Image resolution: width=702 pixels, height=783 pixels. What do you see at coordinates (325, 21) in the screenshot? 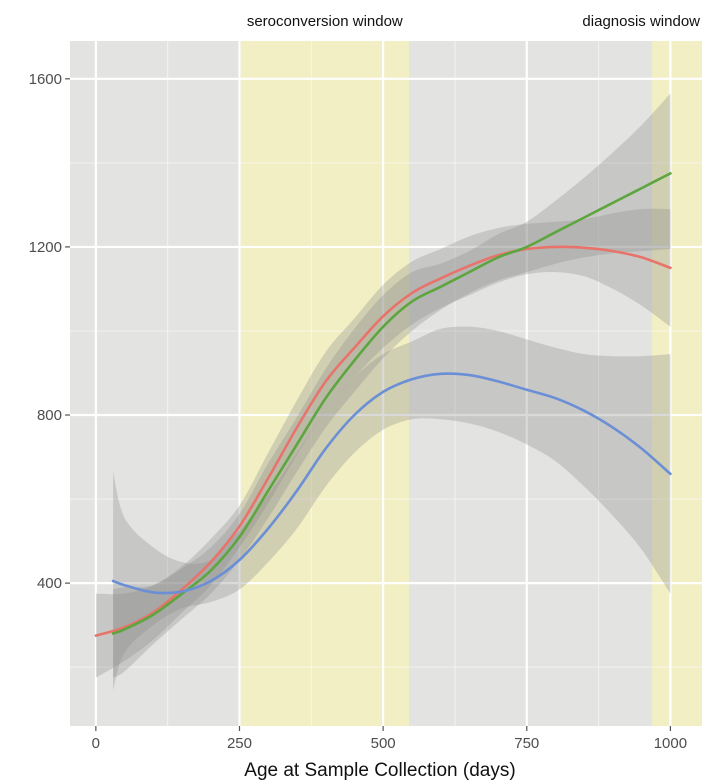
I see `window-label-0: seroconversion window` at bounding box center [325, 21].